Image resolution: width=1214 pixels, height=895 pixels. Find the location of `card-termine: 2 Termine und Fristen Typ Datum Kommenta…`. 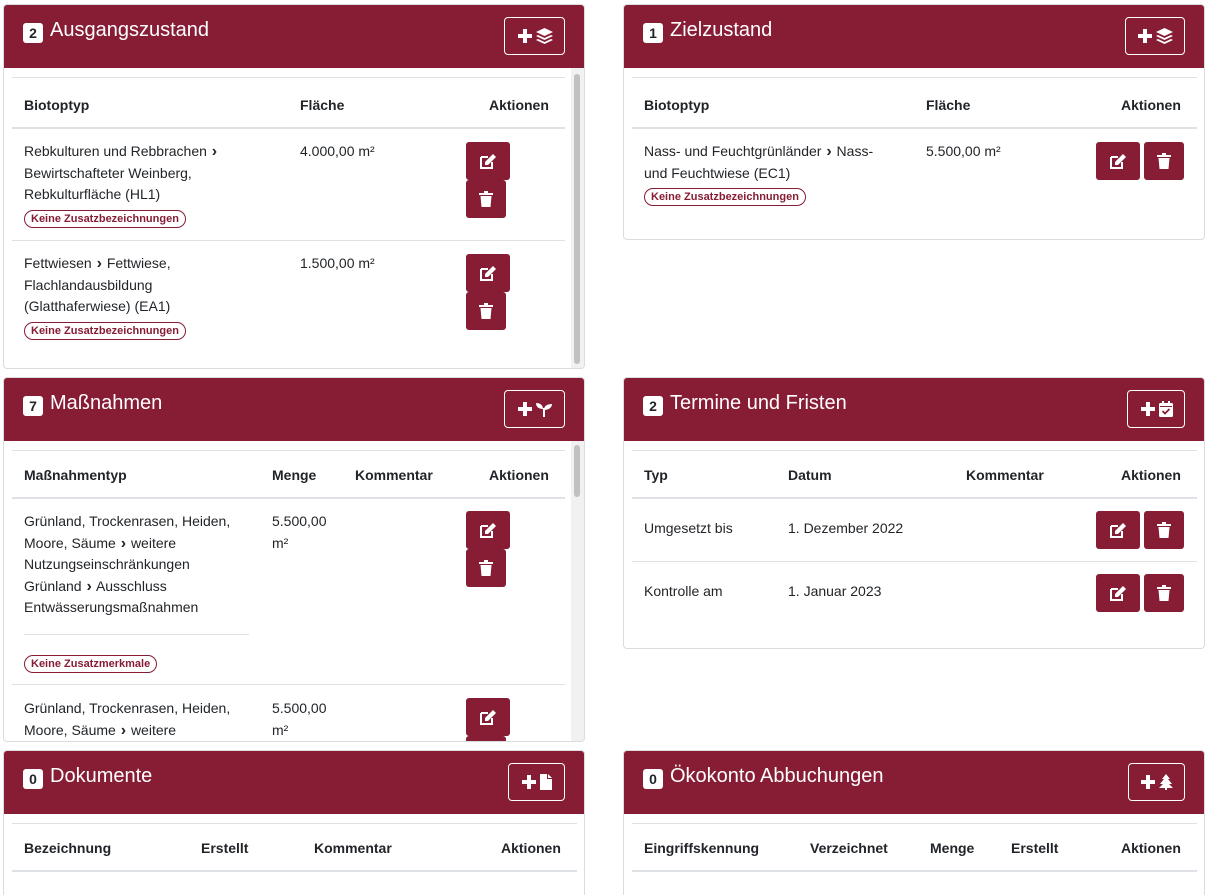

card-termine: 2 Termine und Fristen Typ Datum Kommenta… is located at coordinates (914, 513).